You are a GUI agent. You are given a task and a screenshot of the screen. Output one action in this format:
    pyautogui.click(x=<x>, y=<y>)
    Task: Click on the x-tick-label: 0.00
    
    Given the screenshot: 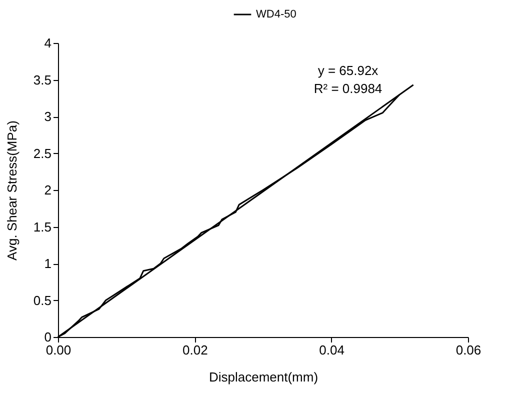 What is the action you would take?
    pyautogui.click(x=59, y=350)
    